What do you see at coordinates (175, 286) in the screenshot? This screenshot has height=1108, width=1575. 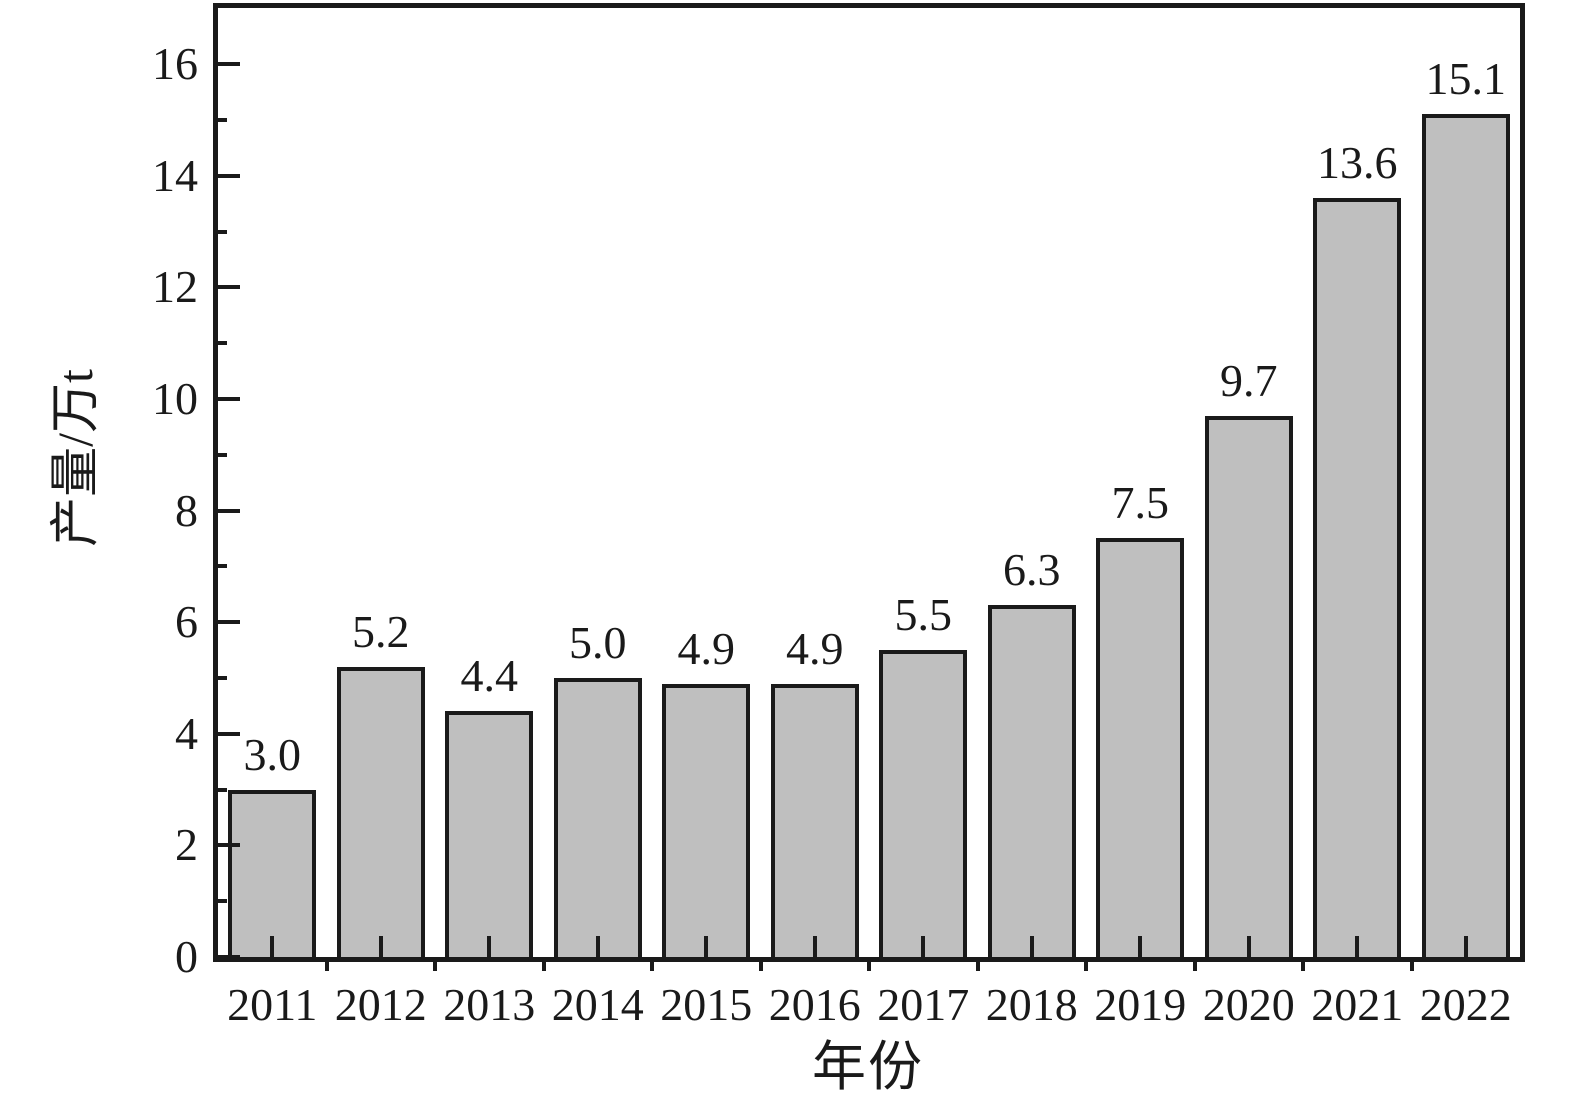 I see `y-tick-label: 12` at bounding box center [175, 286].